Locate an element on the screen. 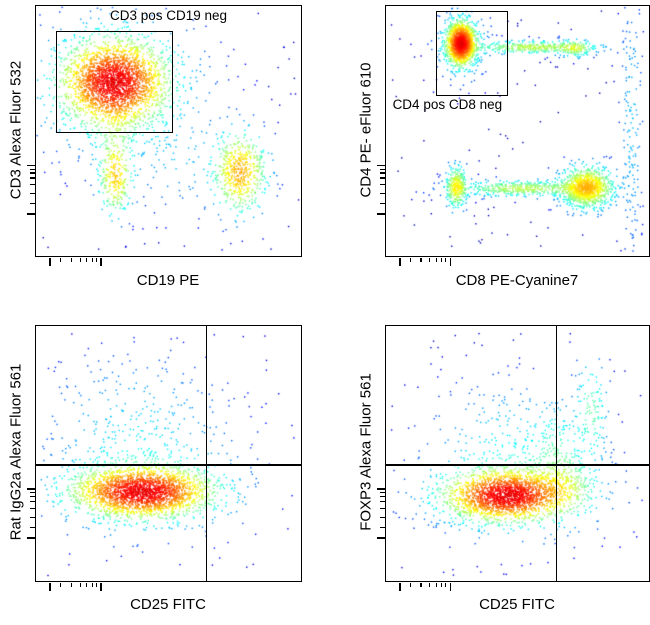 Image resolution: width=650 pixels, height=625 pixels. gate-label: CD3 pos CD19 neg is located at coordinates (168, 15).